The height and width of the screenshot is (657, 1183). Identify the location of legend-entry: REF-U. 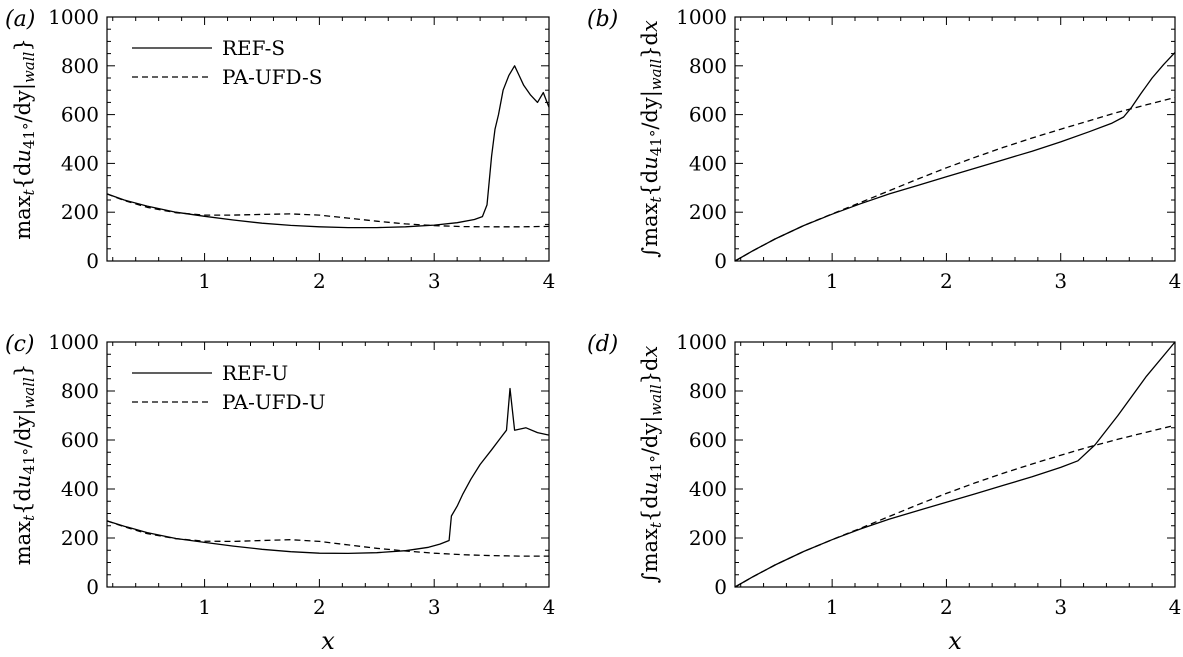
(255, 373).